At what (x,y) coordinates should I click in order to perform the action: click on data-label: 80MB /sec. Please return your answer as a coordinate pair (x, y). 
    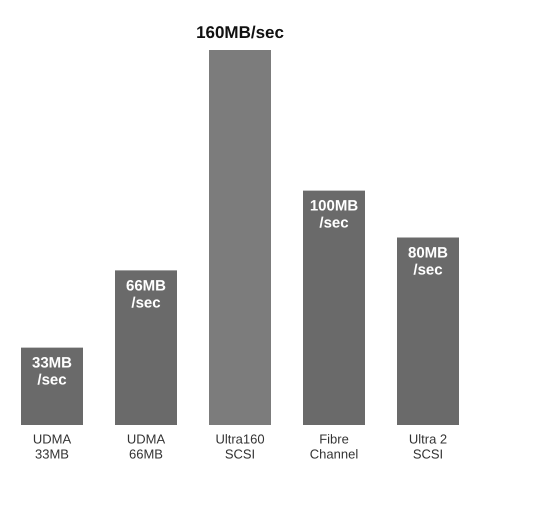
    Looking at the image, I should click on (428, 261).